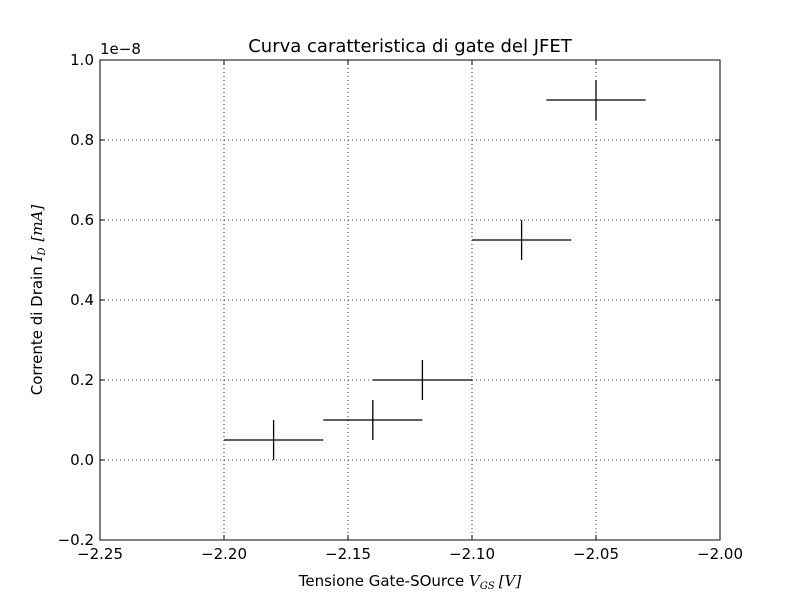 Image resolution: width=800 pixels, height=600 pixels. I want to click on y-tick-label: 0.8, so click(82, 140).